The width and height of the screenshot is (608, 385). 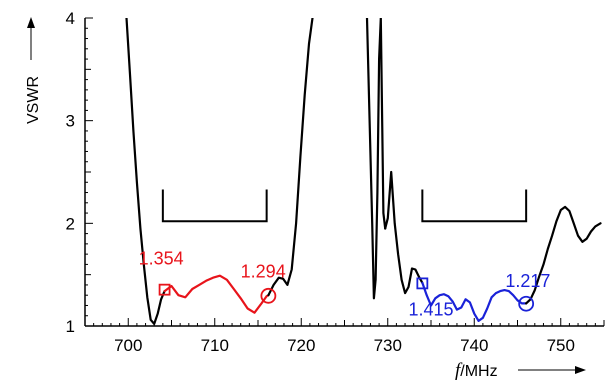 What do you see at coordinates (70, 326) in the screenshot?
I see `y-tick-label: 1` at bounding box center [70, 326].